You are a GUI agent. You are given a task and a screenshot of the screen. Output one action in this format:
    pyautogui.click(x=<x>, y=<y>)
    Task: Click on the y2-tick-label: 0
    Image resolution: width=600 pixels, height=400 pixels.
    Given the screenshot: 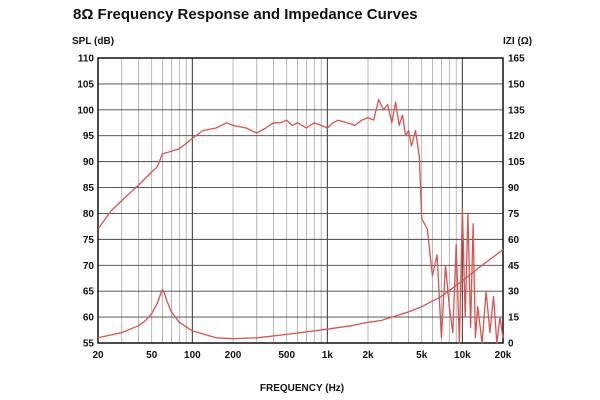 What is the action you would take?
    pyautogui.click(x=511, y=344)
    